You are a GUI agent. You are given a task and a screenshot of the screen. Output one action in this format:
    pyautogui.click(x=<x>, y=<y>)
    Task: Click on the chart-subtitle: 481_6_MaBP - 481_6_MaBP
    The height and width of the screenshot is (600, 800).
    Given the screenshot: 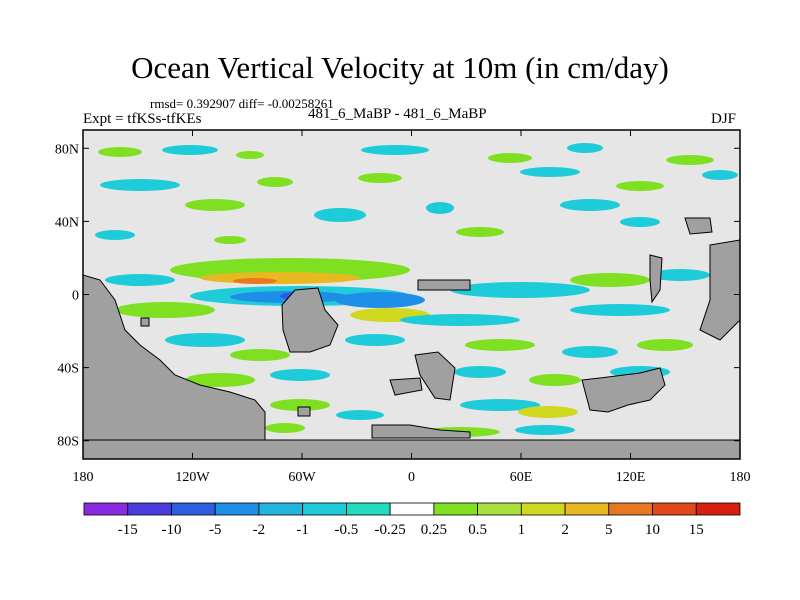 What is the action you would take?
    pyautogui.click(x=397, y=114)
    